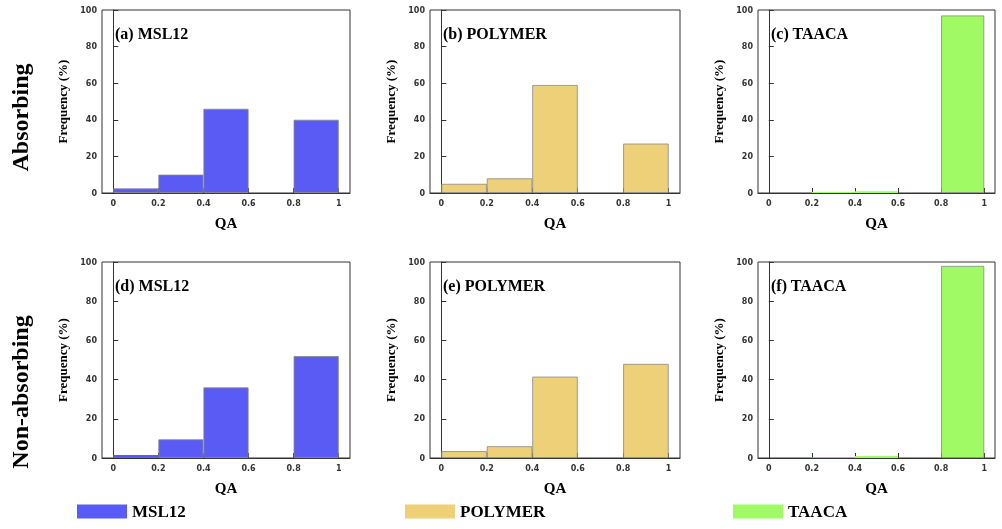 This screenshot has width=1002, height=529. Describe the element at coordinates (818, 511) in the screenshot. I see `legend-label: TAACA` at that location.